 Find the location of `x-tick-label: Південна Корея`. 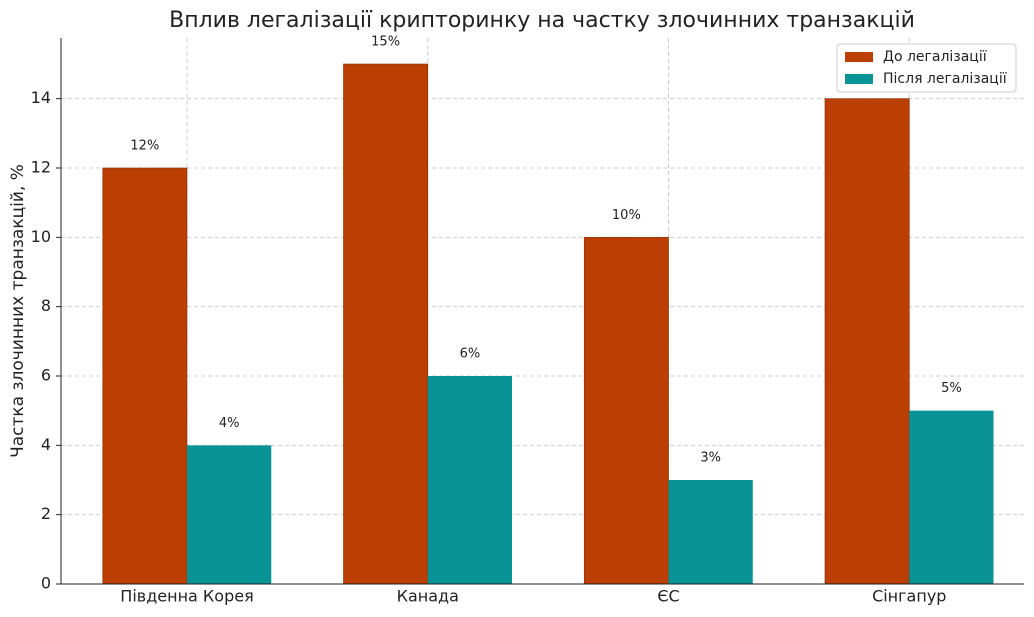

x-tick-label: Південна Корея is located at coordinates (186, 596).